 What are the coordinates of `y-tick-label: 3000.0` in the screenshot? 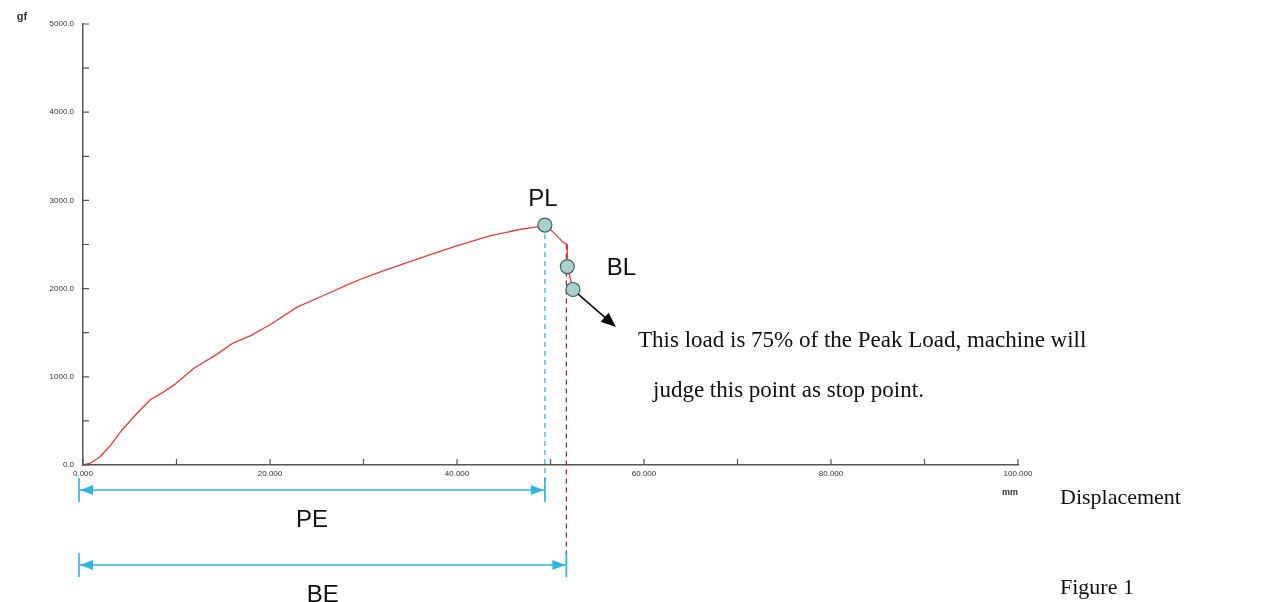 It's located at (62, 200).